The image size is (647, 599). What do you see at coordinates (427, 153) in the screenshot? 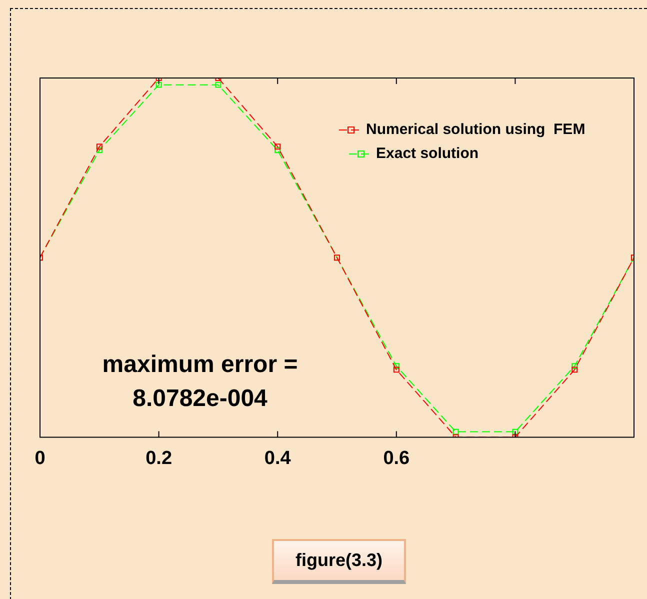
I see `legend-label: Exact solution` at bounding box center [427, 153].